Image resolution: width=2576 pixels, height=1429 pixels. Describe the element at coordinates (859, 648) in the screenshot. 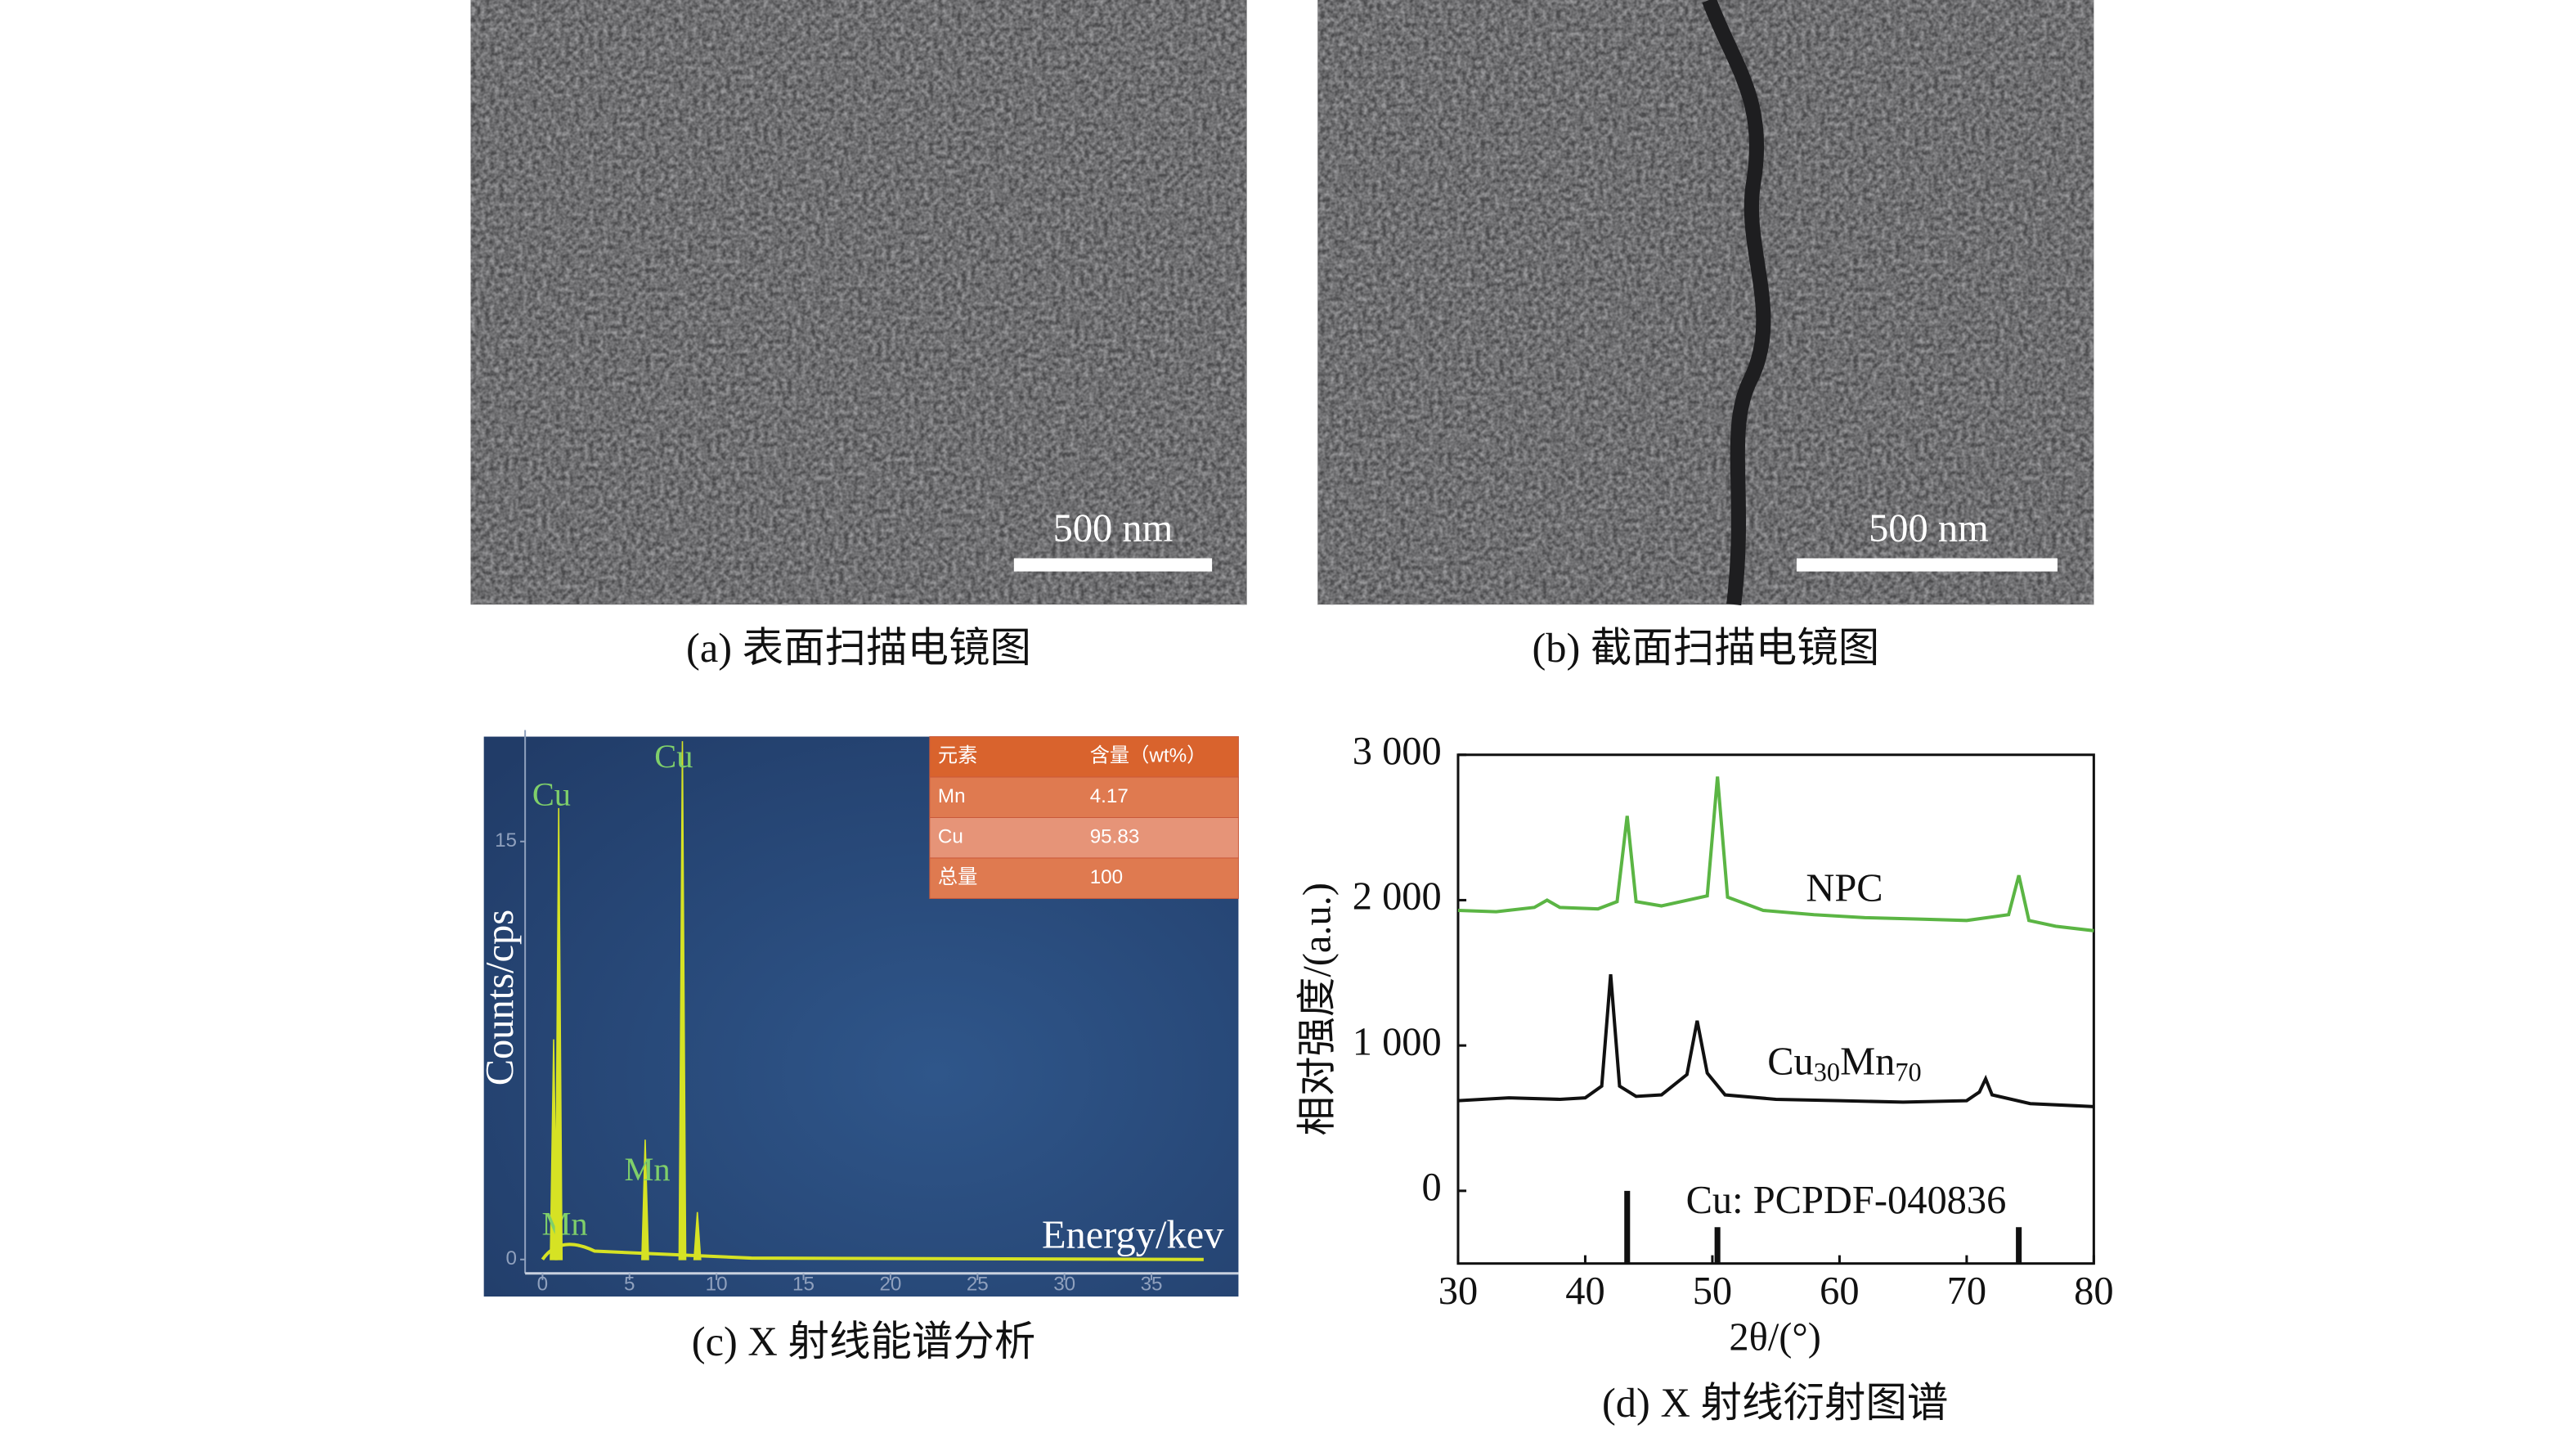

I see `caption: (a) 表面扫描电镜图` at that location.